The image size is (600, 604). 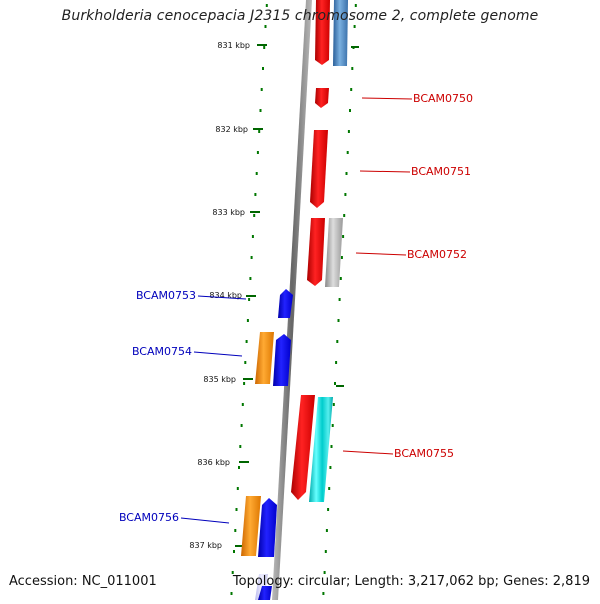 What do you see at coordinates (267, 527) in the screenshot?
I see `gene-BCAM0756-shape` at bounding box center [267, 527].